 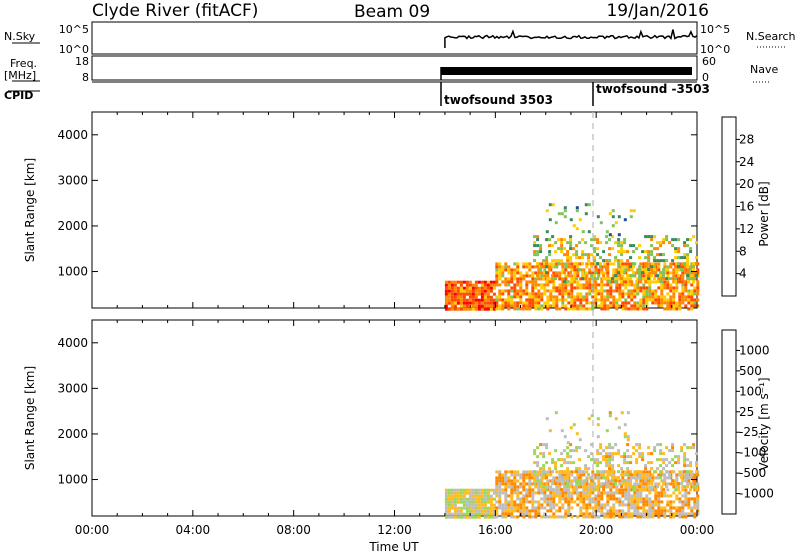 I want to click on velocity-colorbar-tick-label: 100, so click(x=750, y=391).